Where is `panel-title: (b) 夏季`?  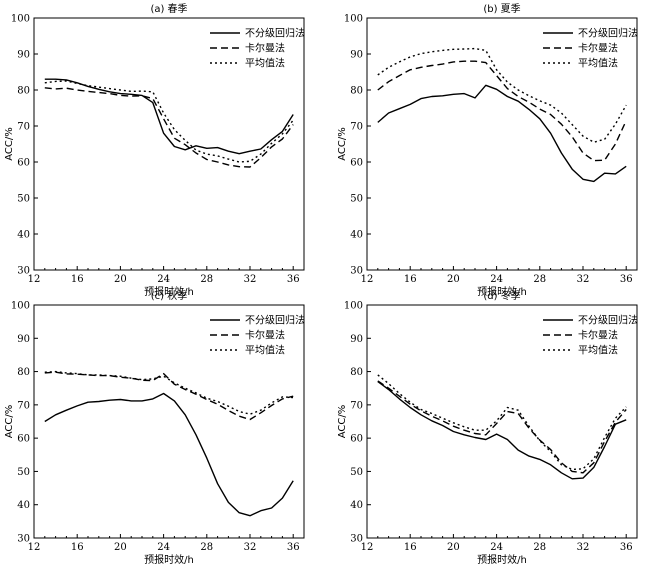
panel-title: (b) 夏季 is located at coordinates (501, 9).